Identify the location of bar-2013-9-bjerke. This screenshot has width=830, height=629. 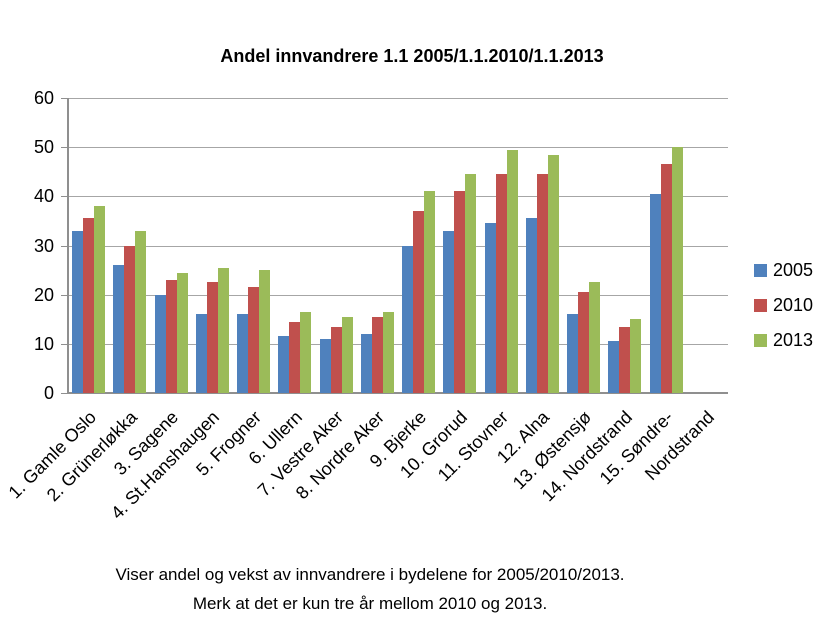
(430, 292).